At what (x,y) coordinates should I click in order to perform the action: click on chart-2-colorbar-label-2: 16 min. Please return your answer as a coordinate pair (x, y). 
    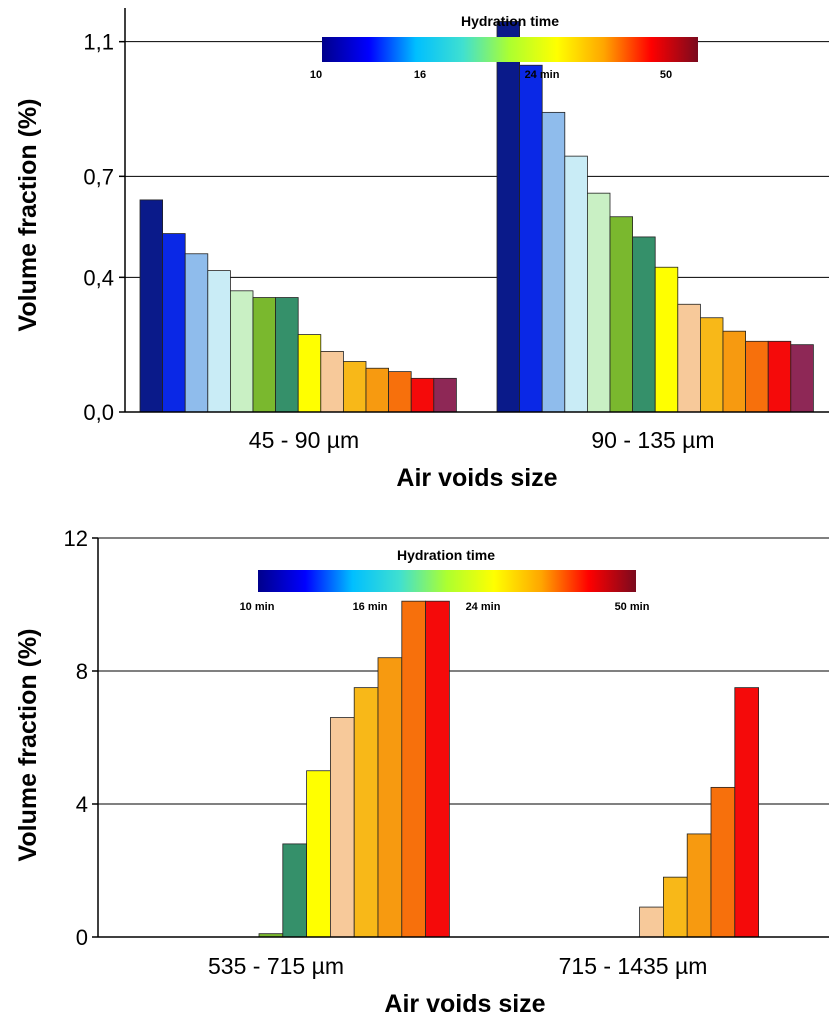
    Looking at the image, I should click on (370, 607).